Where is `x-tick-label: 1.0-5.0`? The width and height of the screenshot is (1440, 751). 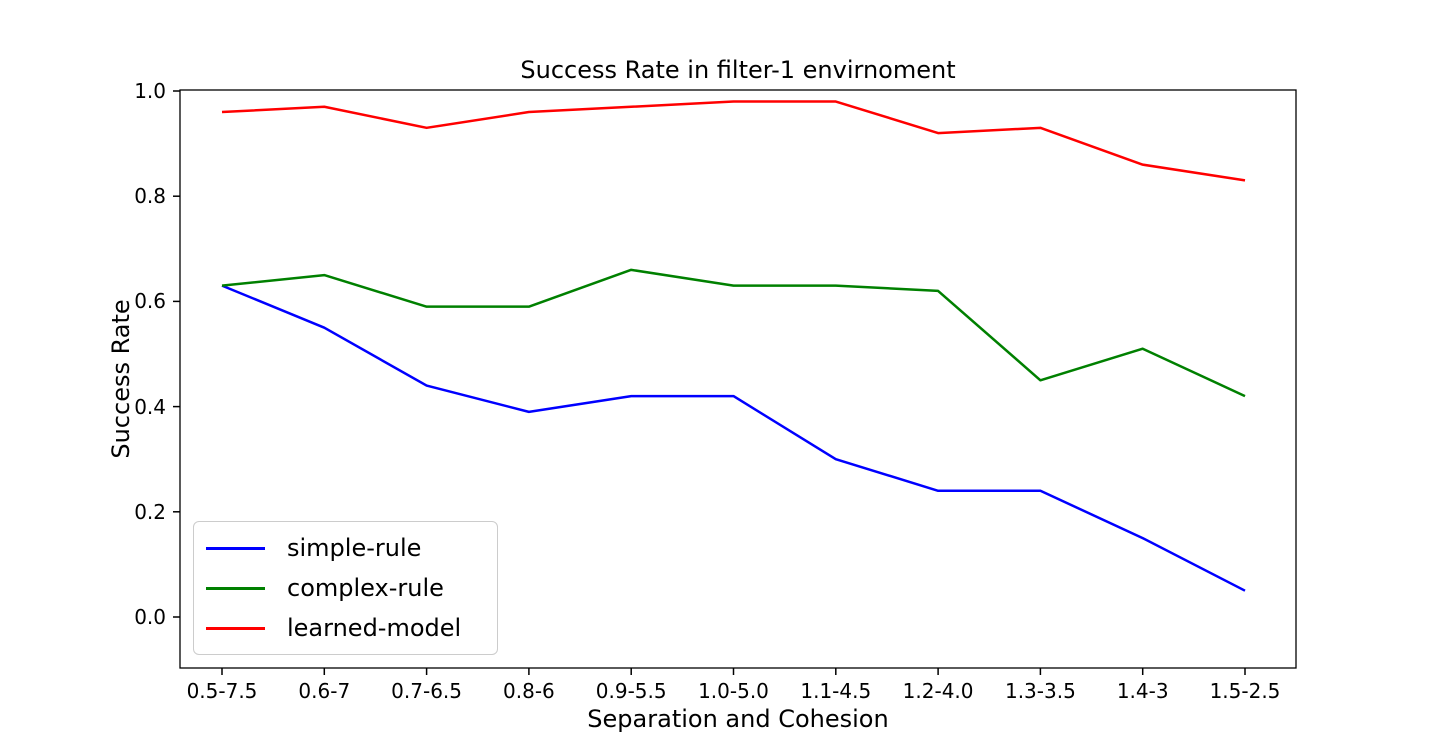 x-tick-label: 1.0-5.0 is located at coordinates (733, 691).